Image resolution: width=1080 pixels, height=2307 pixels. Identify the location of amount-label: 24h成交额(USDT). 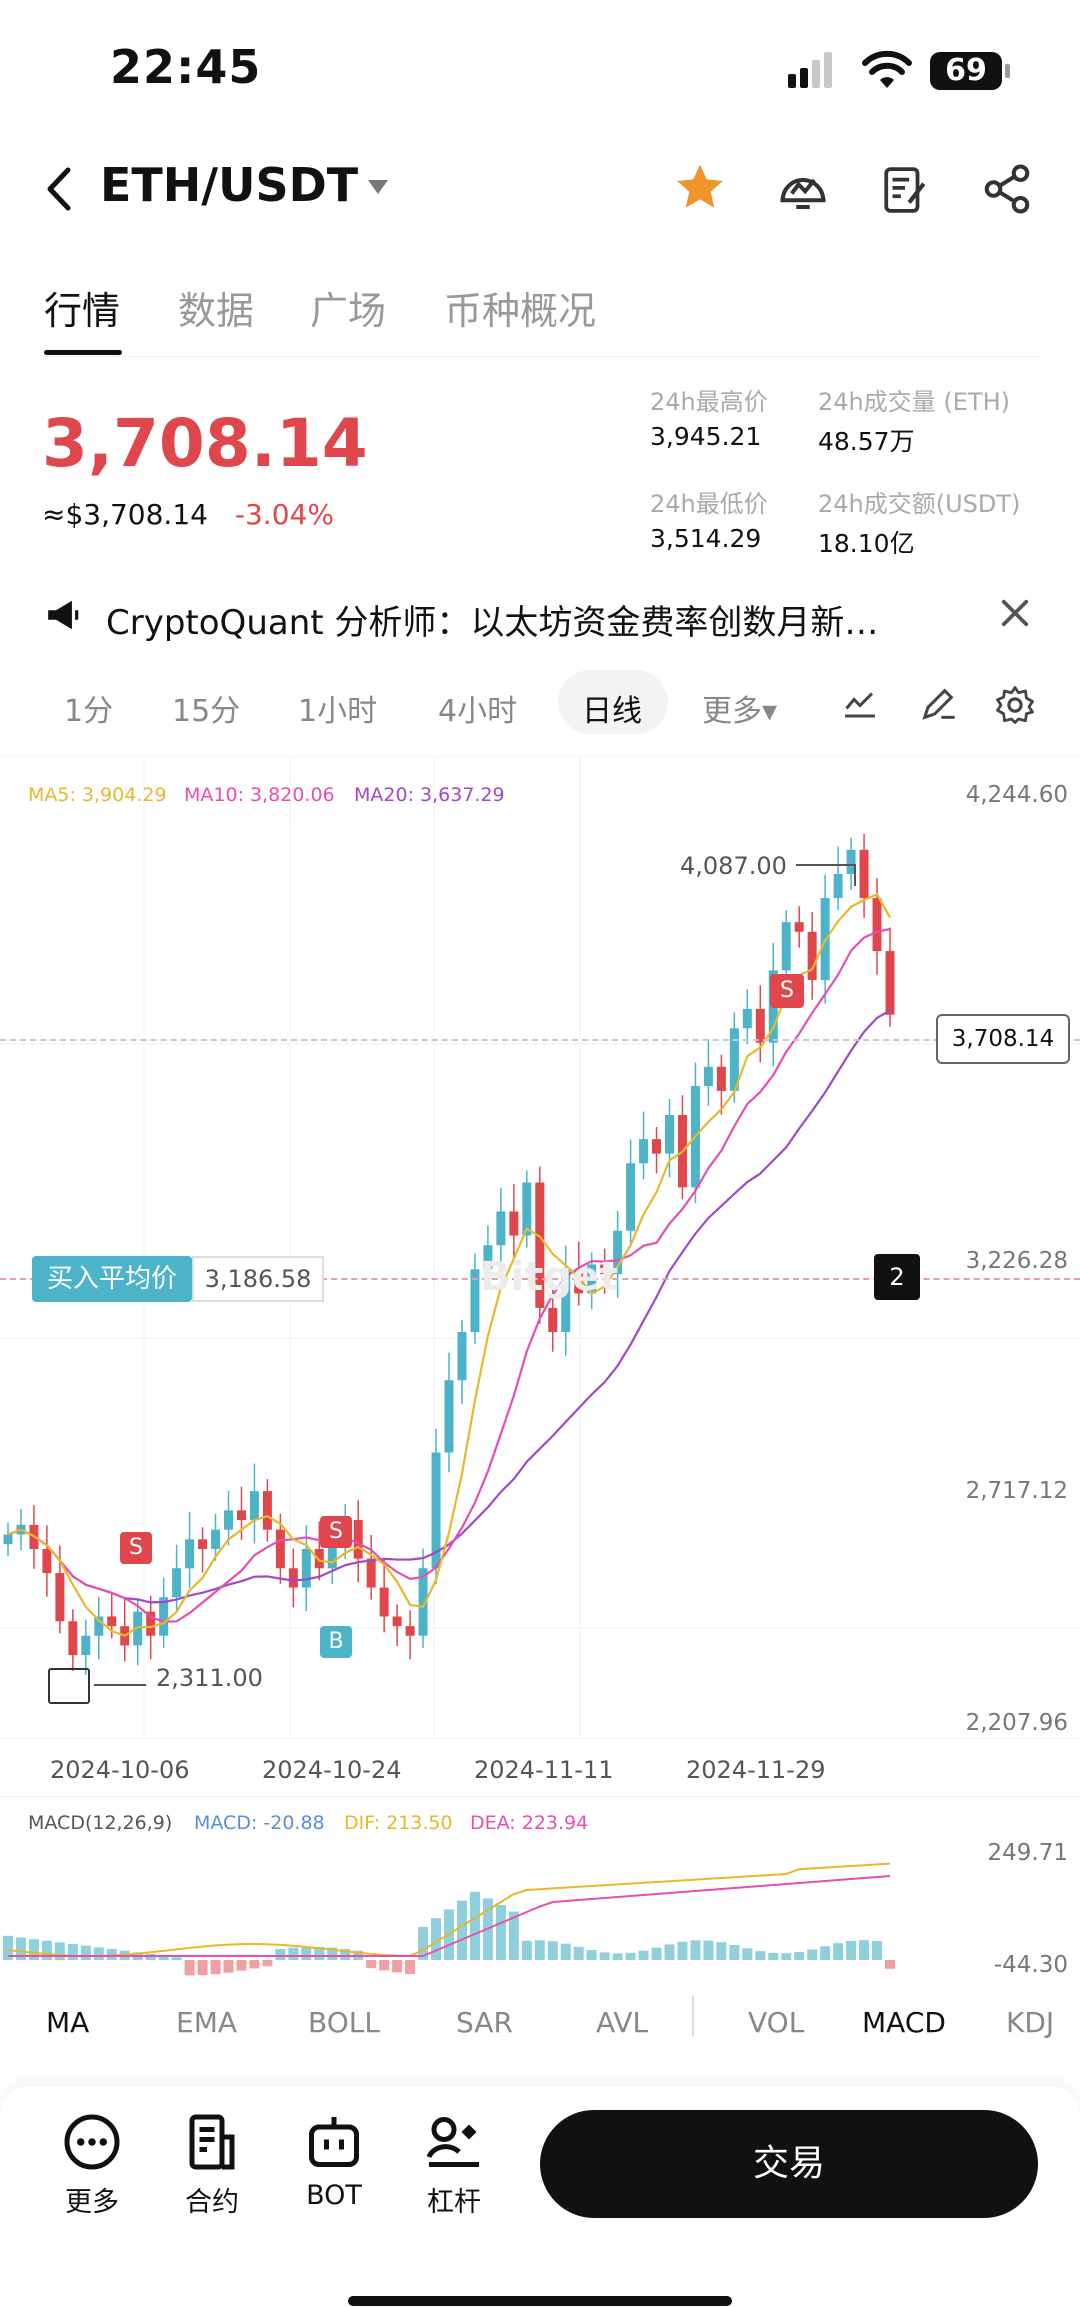
(919, 504).